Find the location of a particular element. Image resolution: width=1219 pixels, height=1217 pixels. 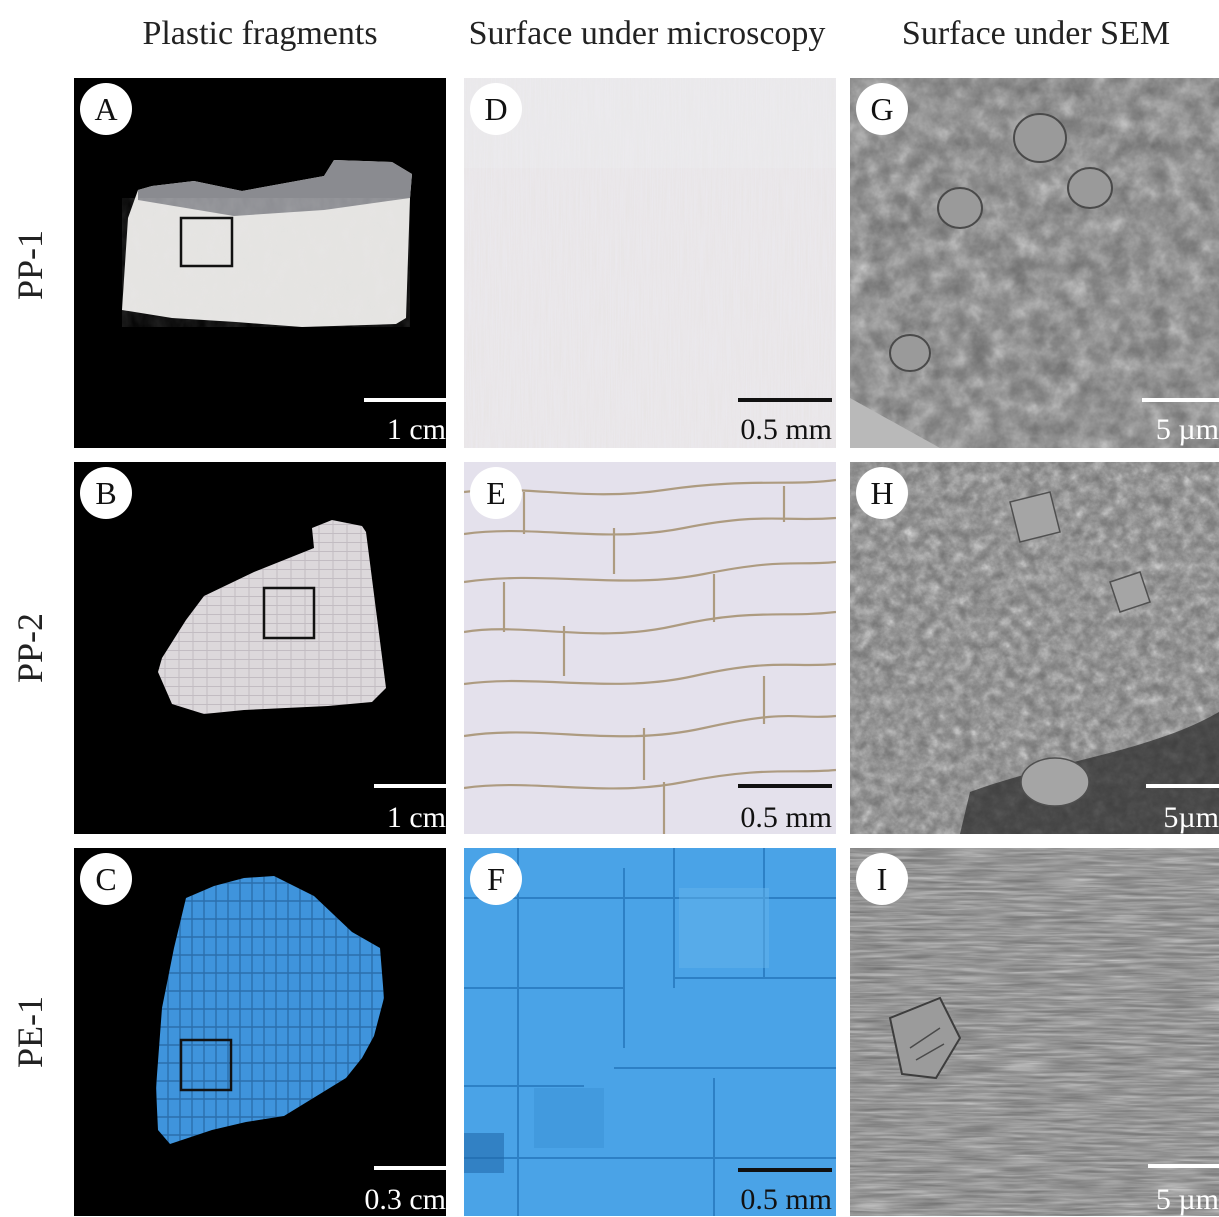

scale-label-f: 0.5 mm is located at coordinates (786, 1199).